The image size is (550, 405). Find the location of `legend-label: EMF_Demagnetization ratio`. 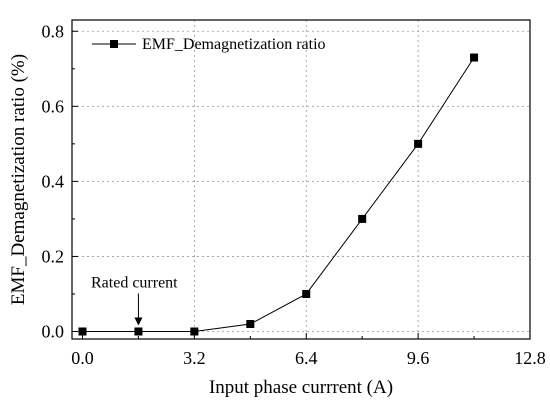

legend-label: EMF_Demagnetization ratio is located at coordinates (234, 44).